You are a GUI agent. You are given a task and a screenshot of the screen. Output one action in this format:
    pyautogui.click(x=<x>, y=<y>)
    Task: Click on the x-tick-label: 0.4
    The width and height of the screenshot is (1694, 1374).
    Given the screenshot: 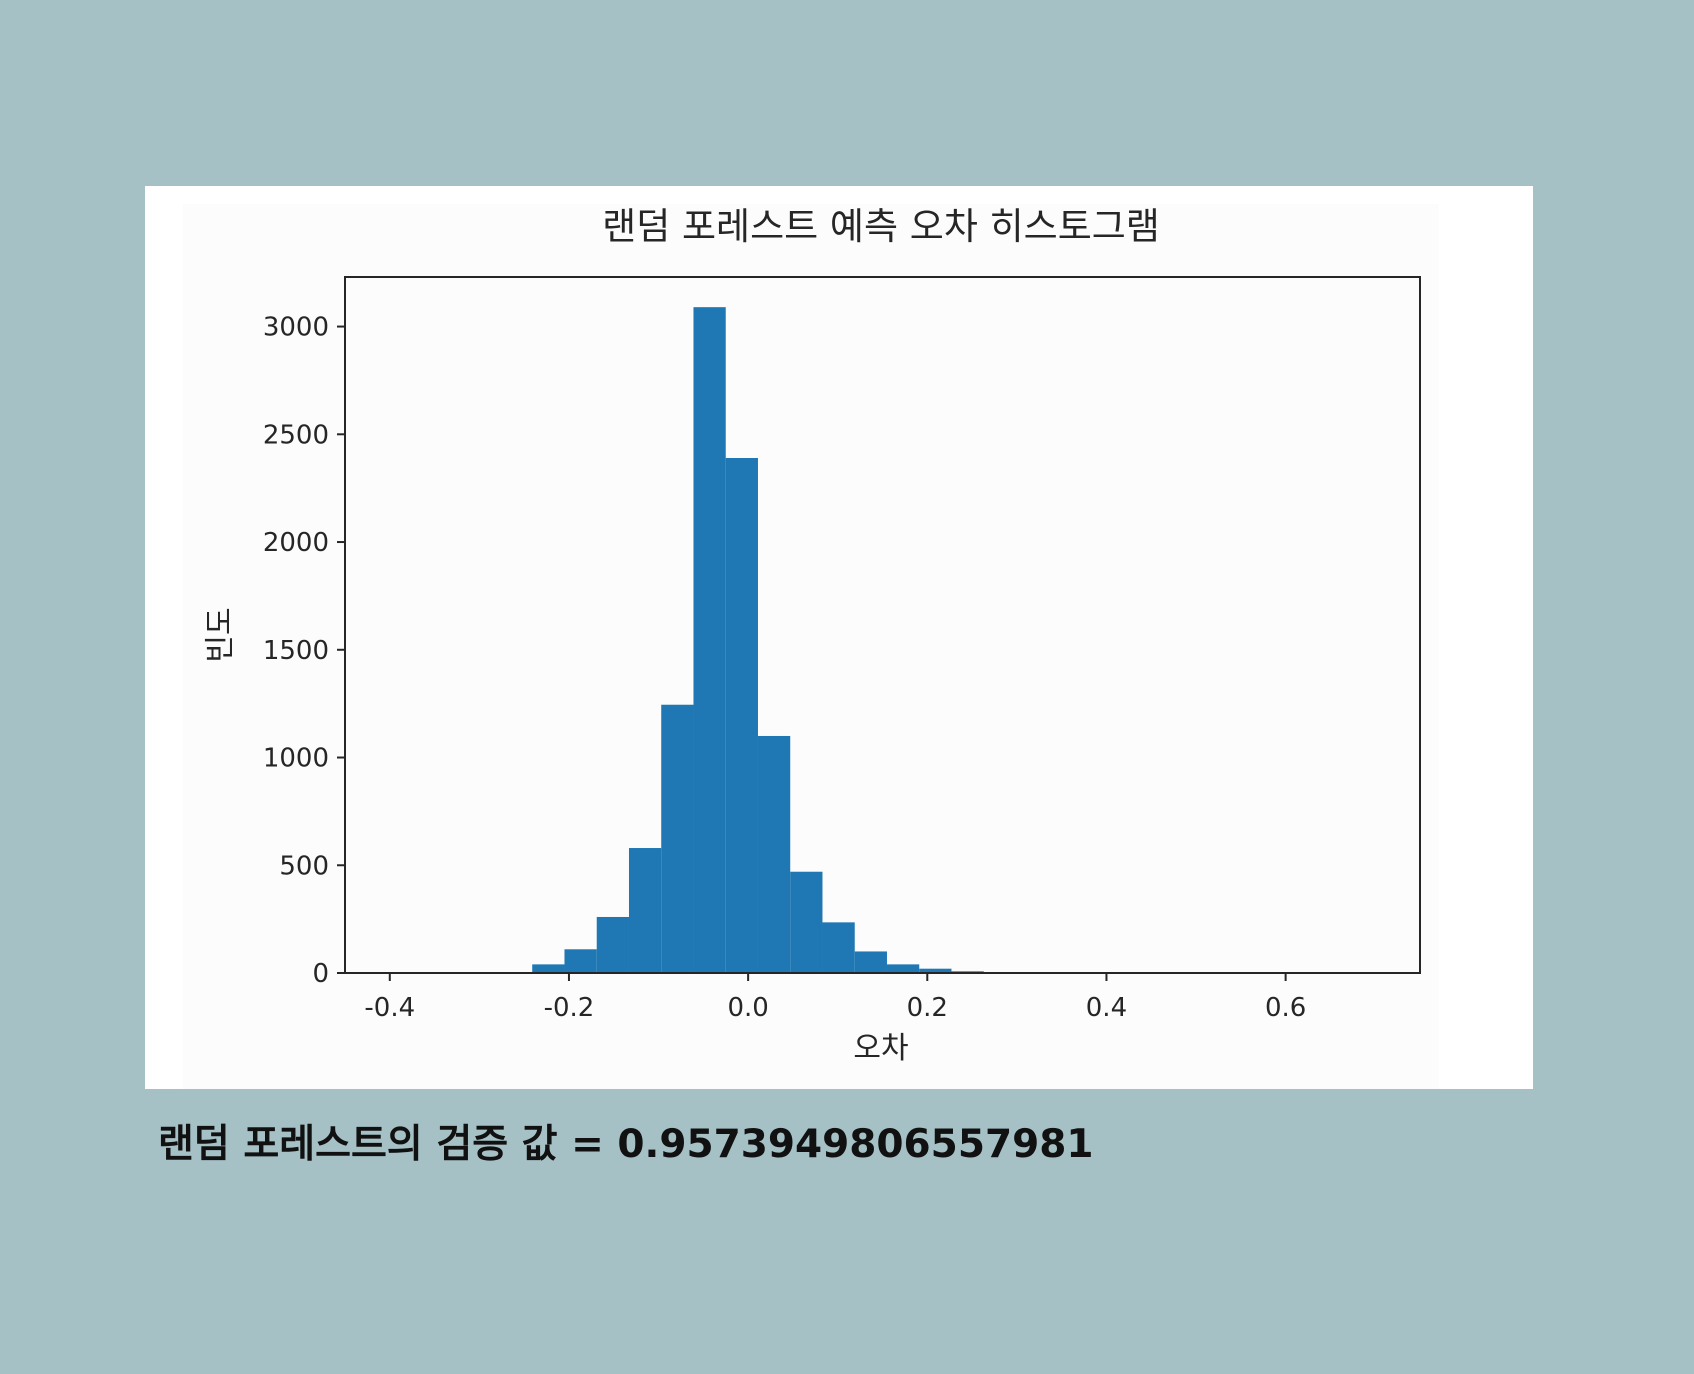 What is the action you would take?
    pyautogui.click(x=1106, y=1008)
    